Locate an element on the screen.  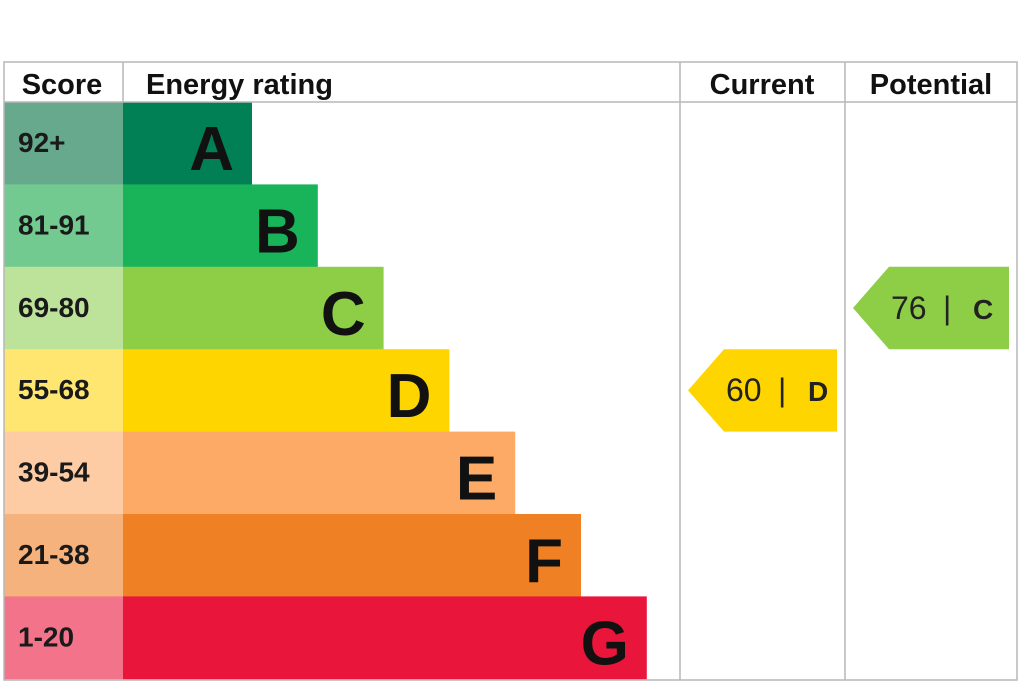
rating-bar-a is located at coordinates (187, 143).